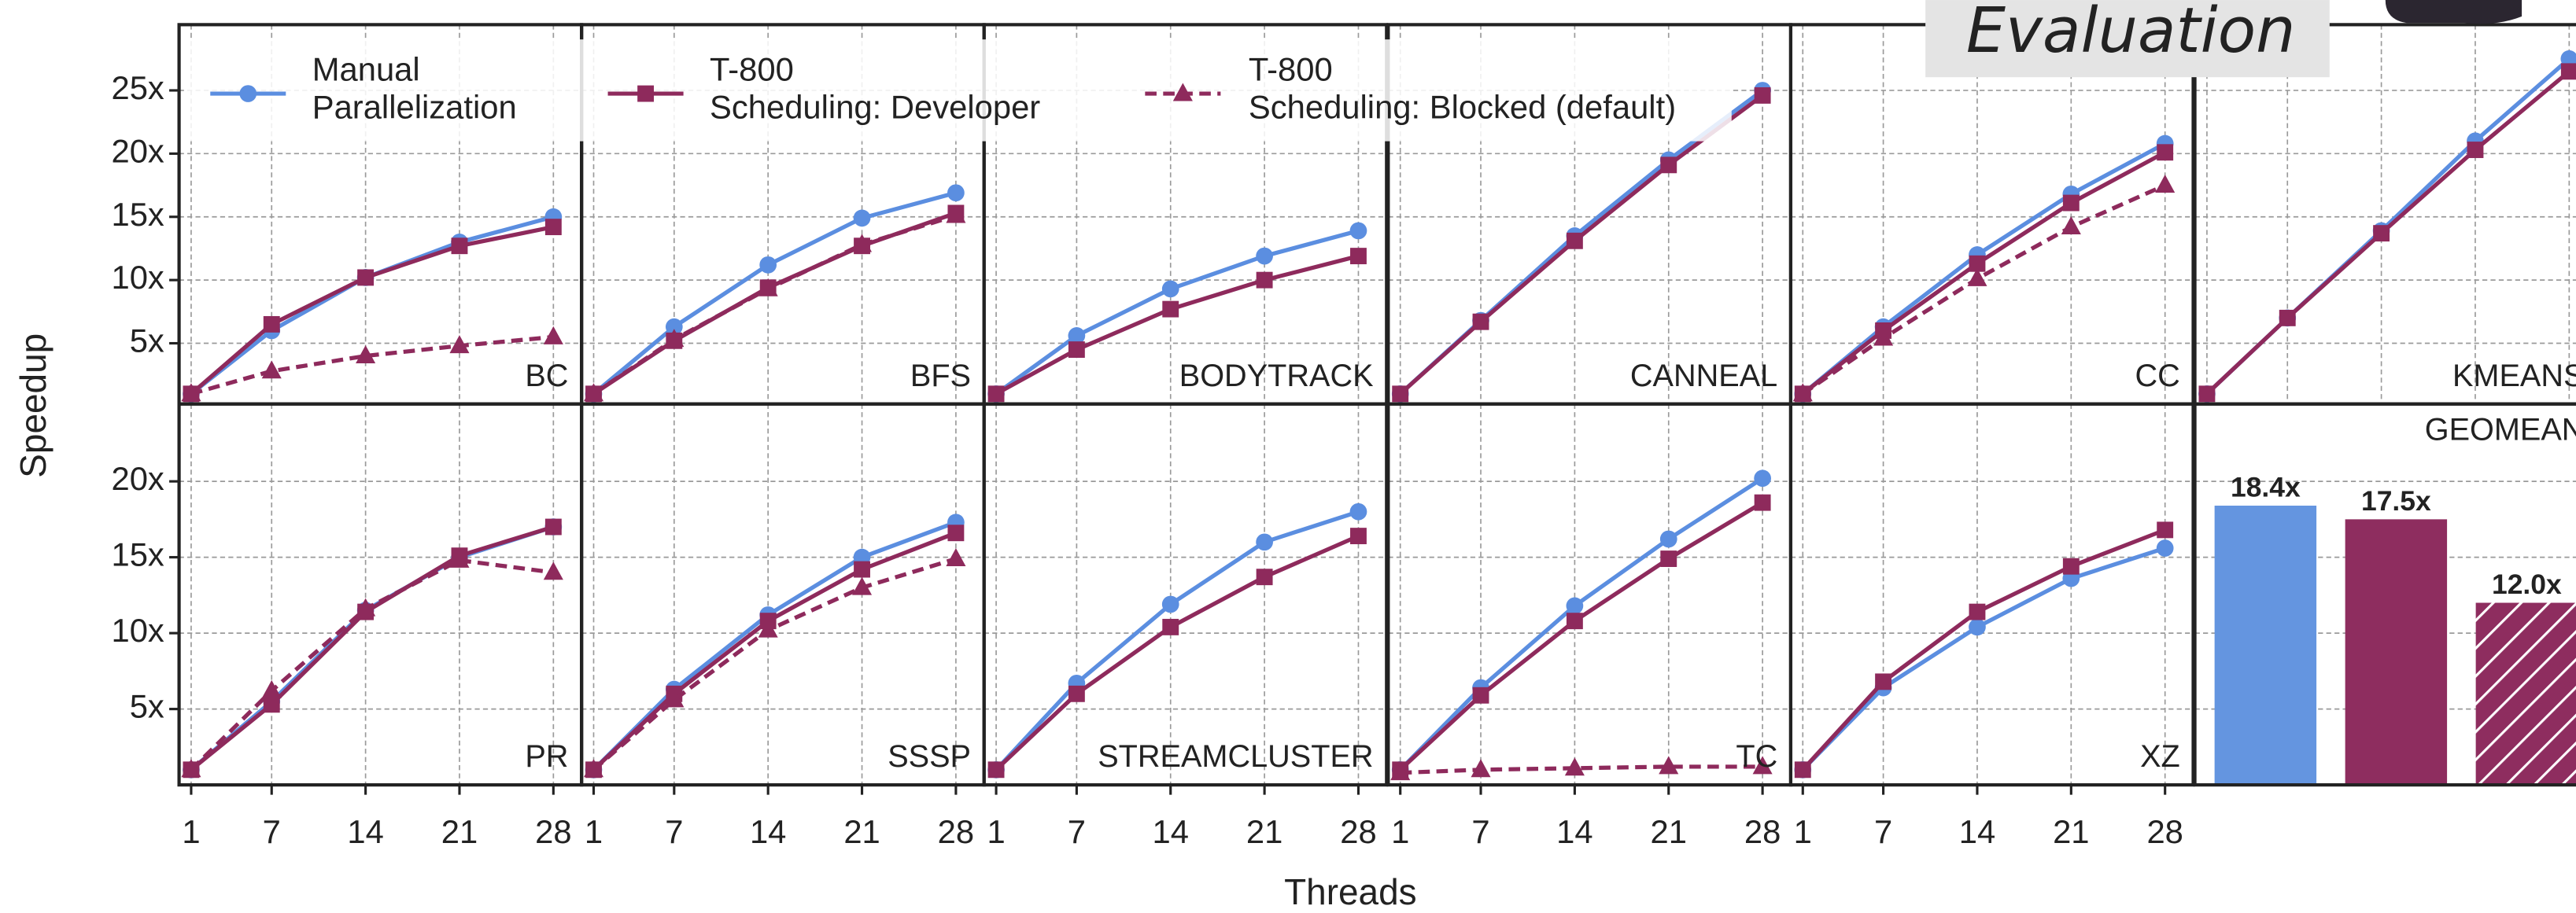  Describe the element at coordinates (2453, 12) in the screenshot. I see `presenter-photo` at that location.